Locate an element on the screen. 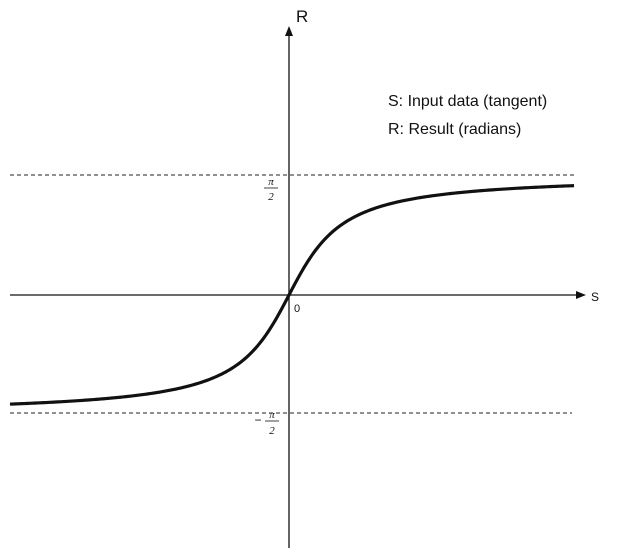 This screenshot has width=620, height=560. y-axis-label: R is located at coordinates (302, 16).